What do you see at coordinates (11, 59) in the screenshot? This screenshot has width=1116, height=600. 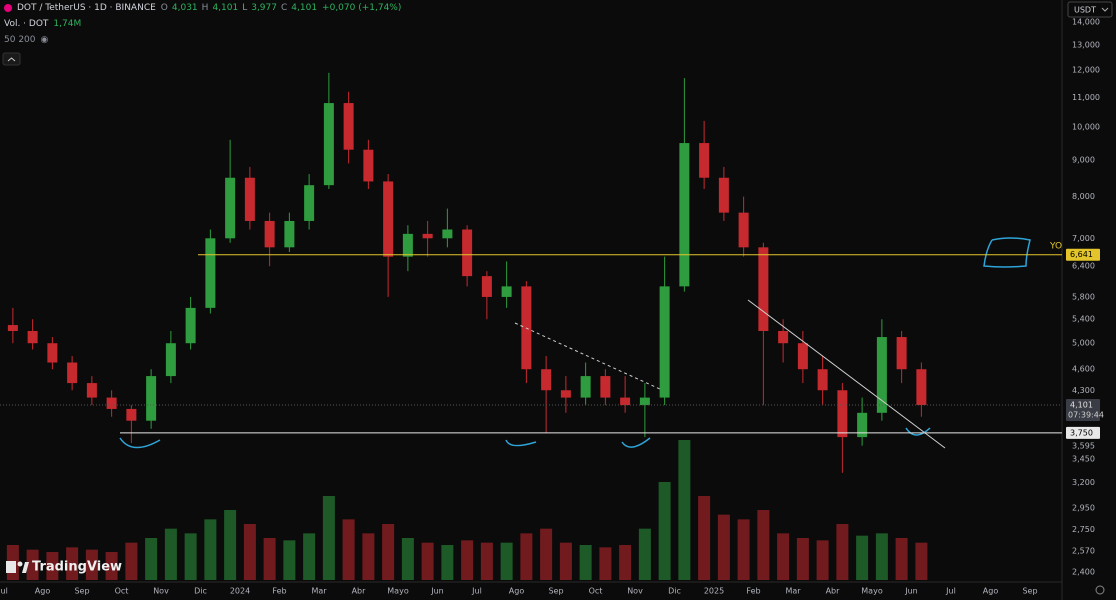 I see `collapse-button` at bounding box center [11, 59].